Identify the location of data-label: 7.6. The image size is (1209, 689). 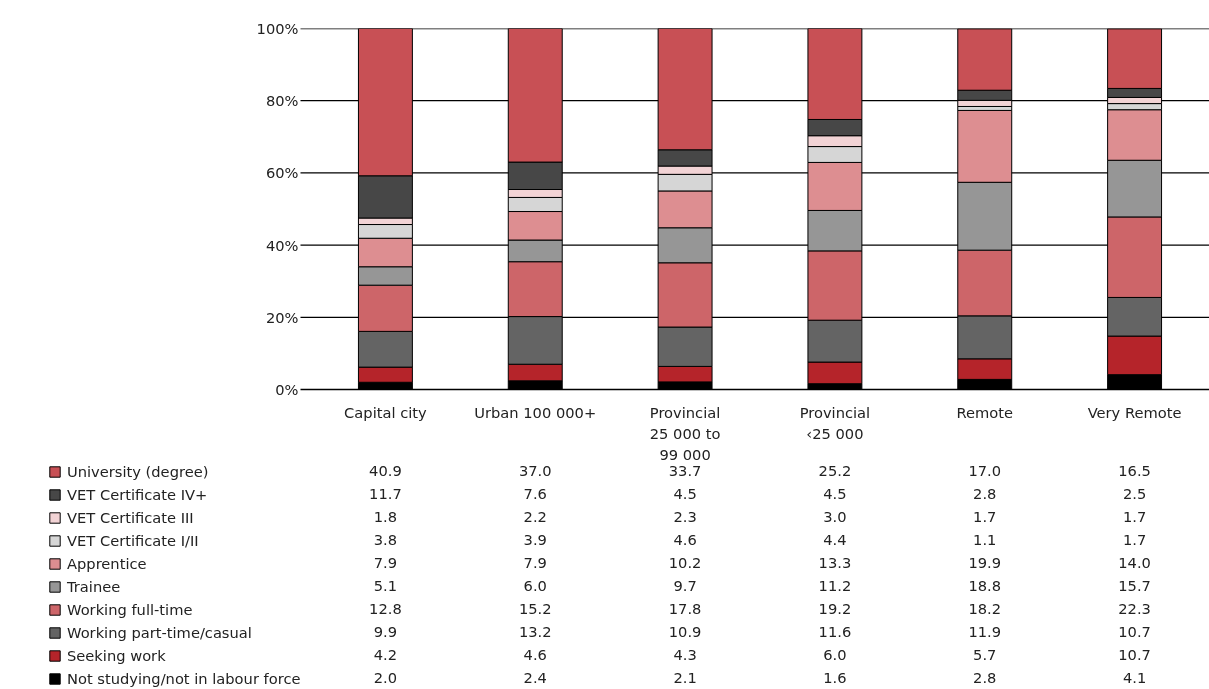
(535, 493).